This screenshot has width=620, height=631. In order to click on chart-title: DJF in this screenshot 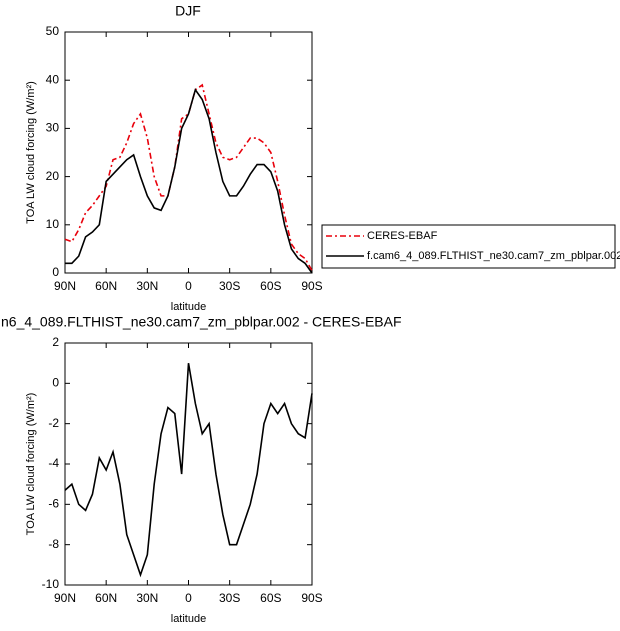, I will do `click(188, 11)`.